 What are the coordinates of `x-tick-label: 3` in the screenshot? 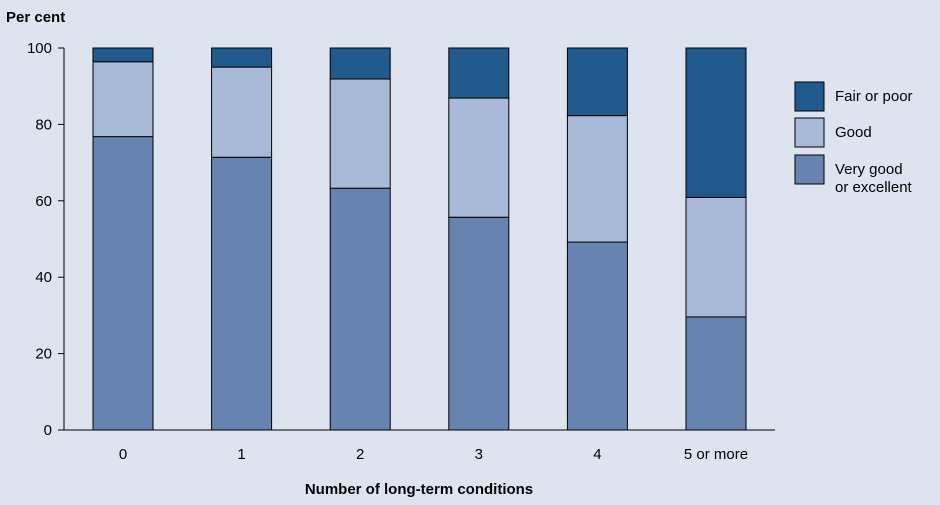 It's located at (479, 454).